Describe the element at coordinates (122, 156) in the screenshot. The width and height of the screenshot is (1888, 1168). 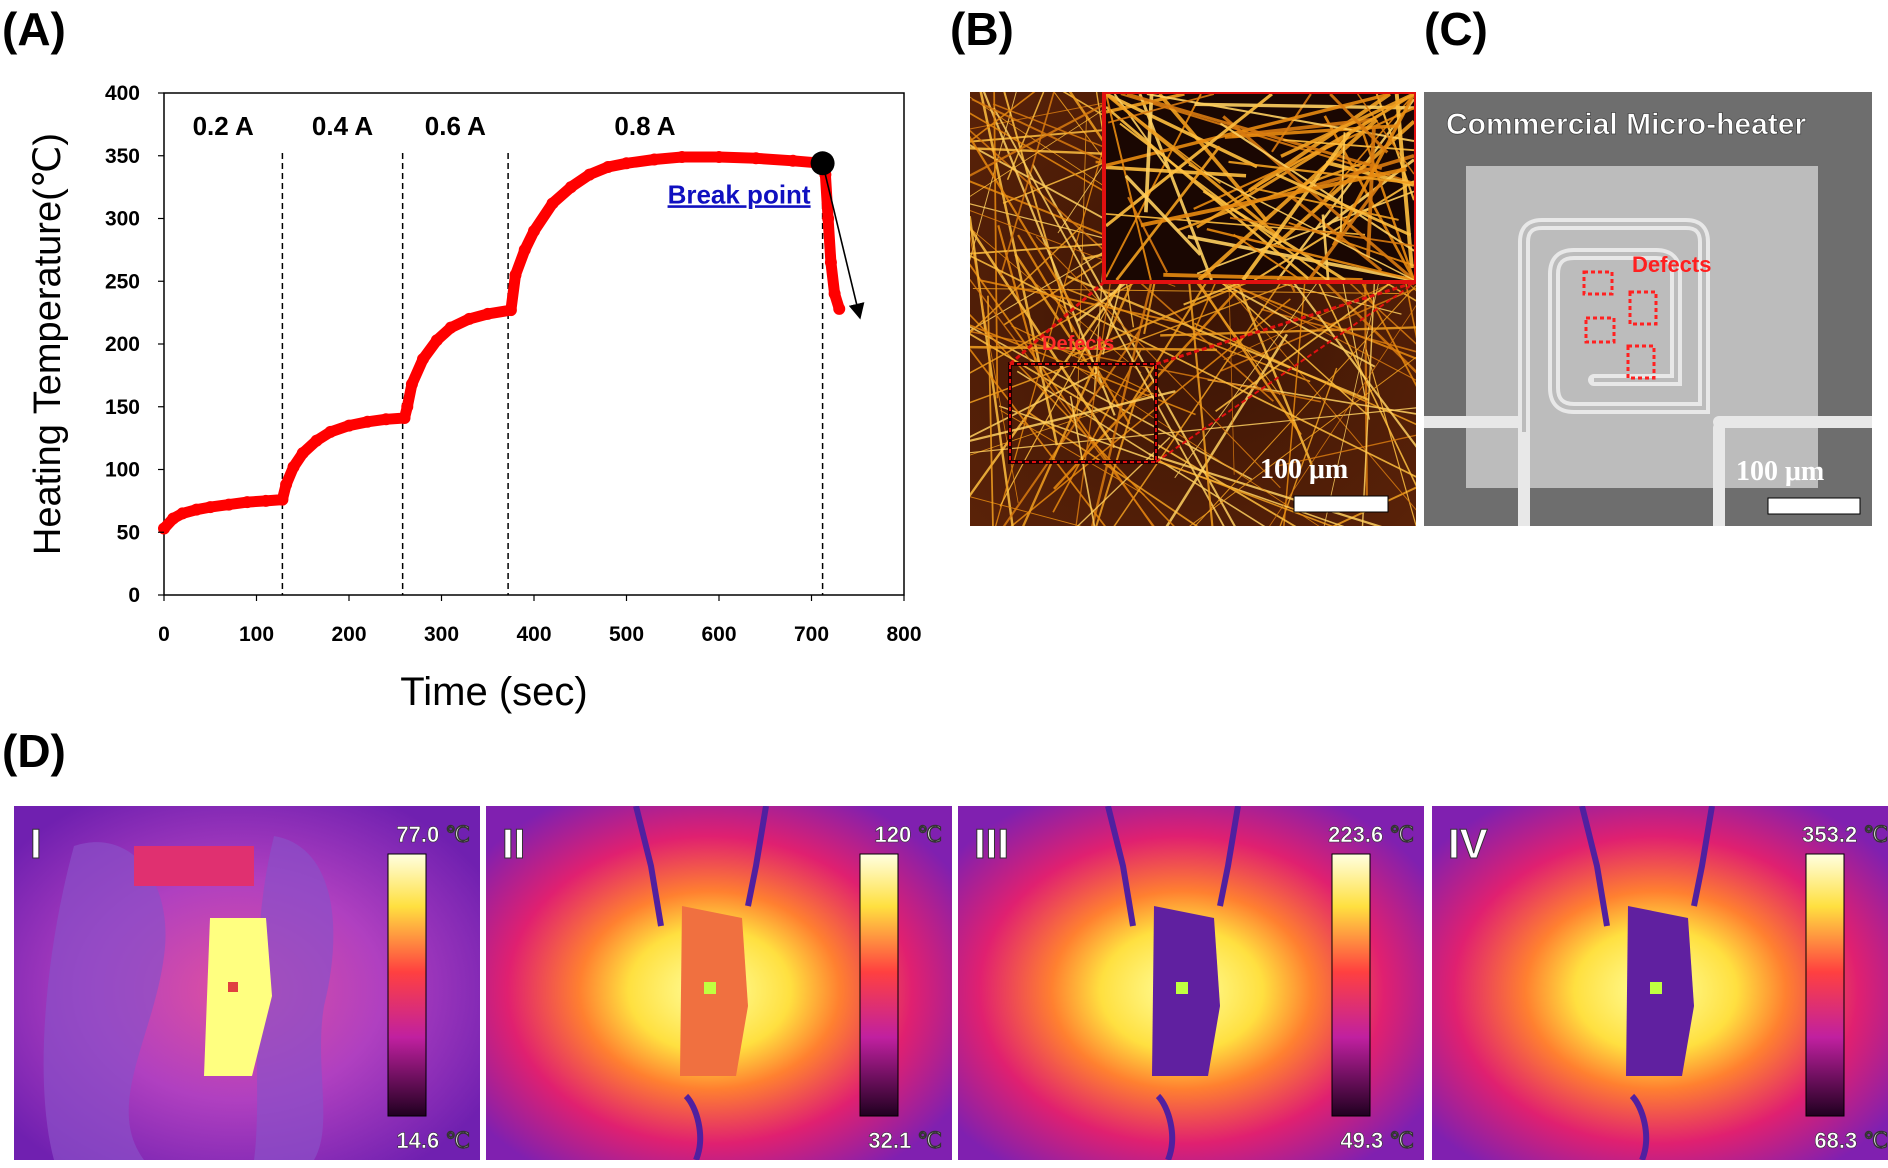
I see `y-tick-label: 350` at that location.